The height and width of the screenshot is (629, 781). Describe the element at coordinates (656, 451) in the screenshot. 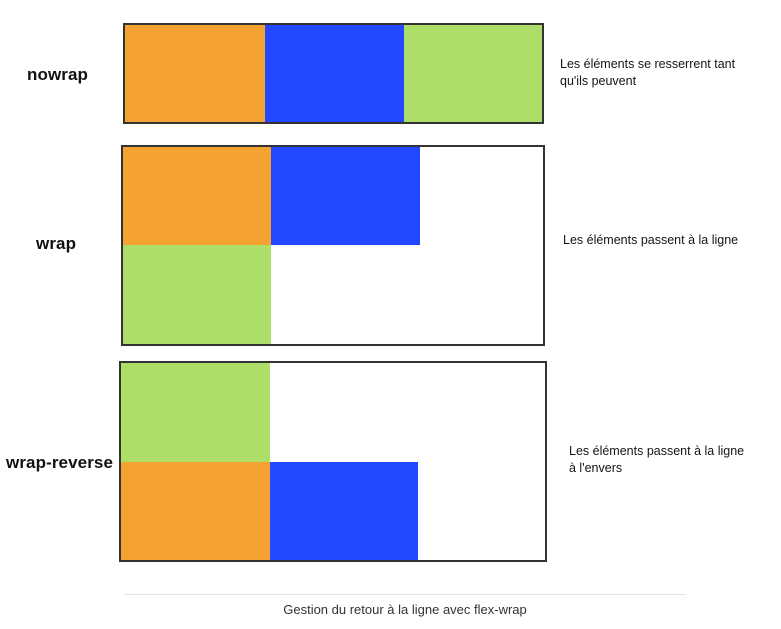

I see `description-wrap-reverse-line-1: Les éléments passent à la ligne` at that location.